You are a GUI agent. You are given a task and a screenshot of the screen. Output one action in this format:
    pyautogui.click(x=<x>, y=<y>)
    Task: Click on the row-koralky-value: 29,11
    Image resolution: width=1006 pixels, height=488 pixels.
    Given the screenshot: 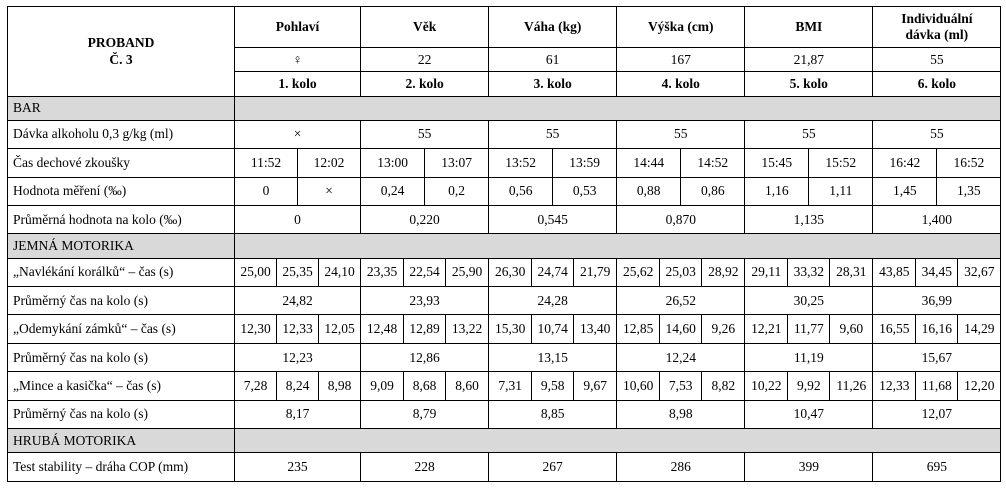 What is the action you would take?
    pyautogui.click(x=766, y=272)
    